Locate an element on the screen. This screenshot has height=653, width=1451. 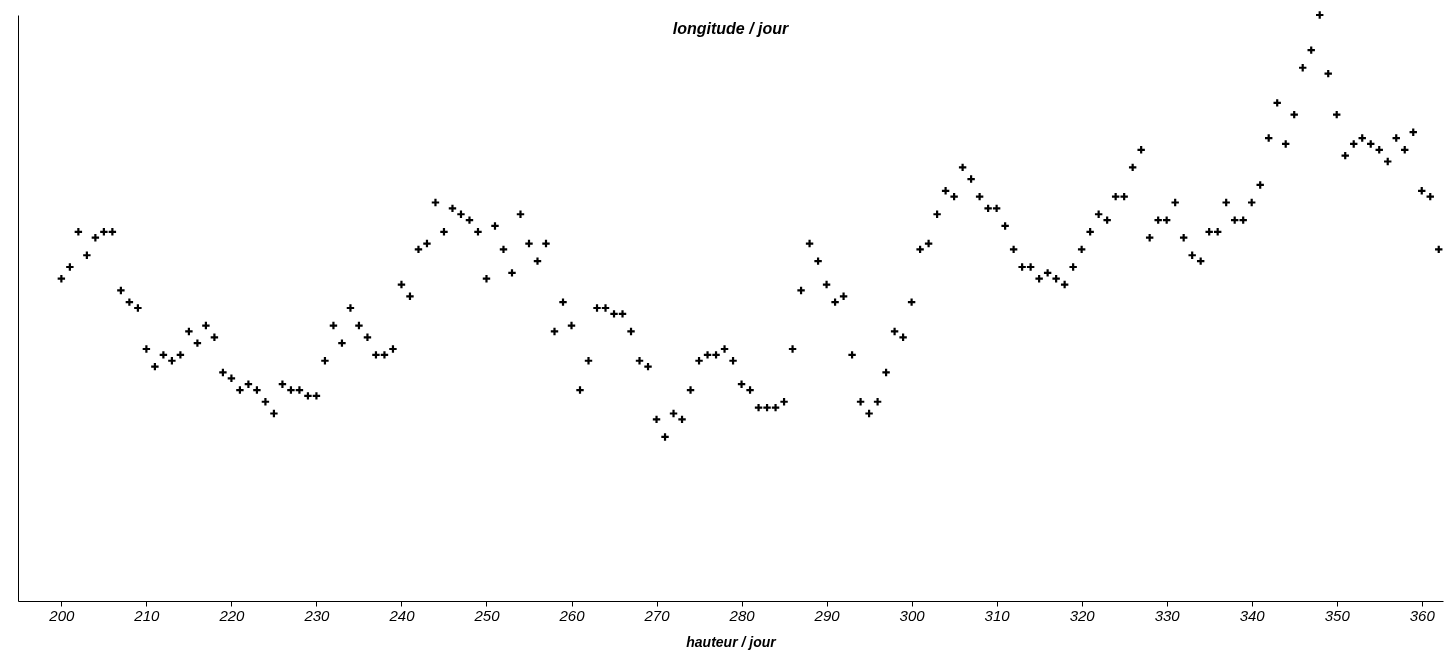
x-tick-label: 200 is located at coordinates (62, 615).